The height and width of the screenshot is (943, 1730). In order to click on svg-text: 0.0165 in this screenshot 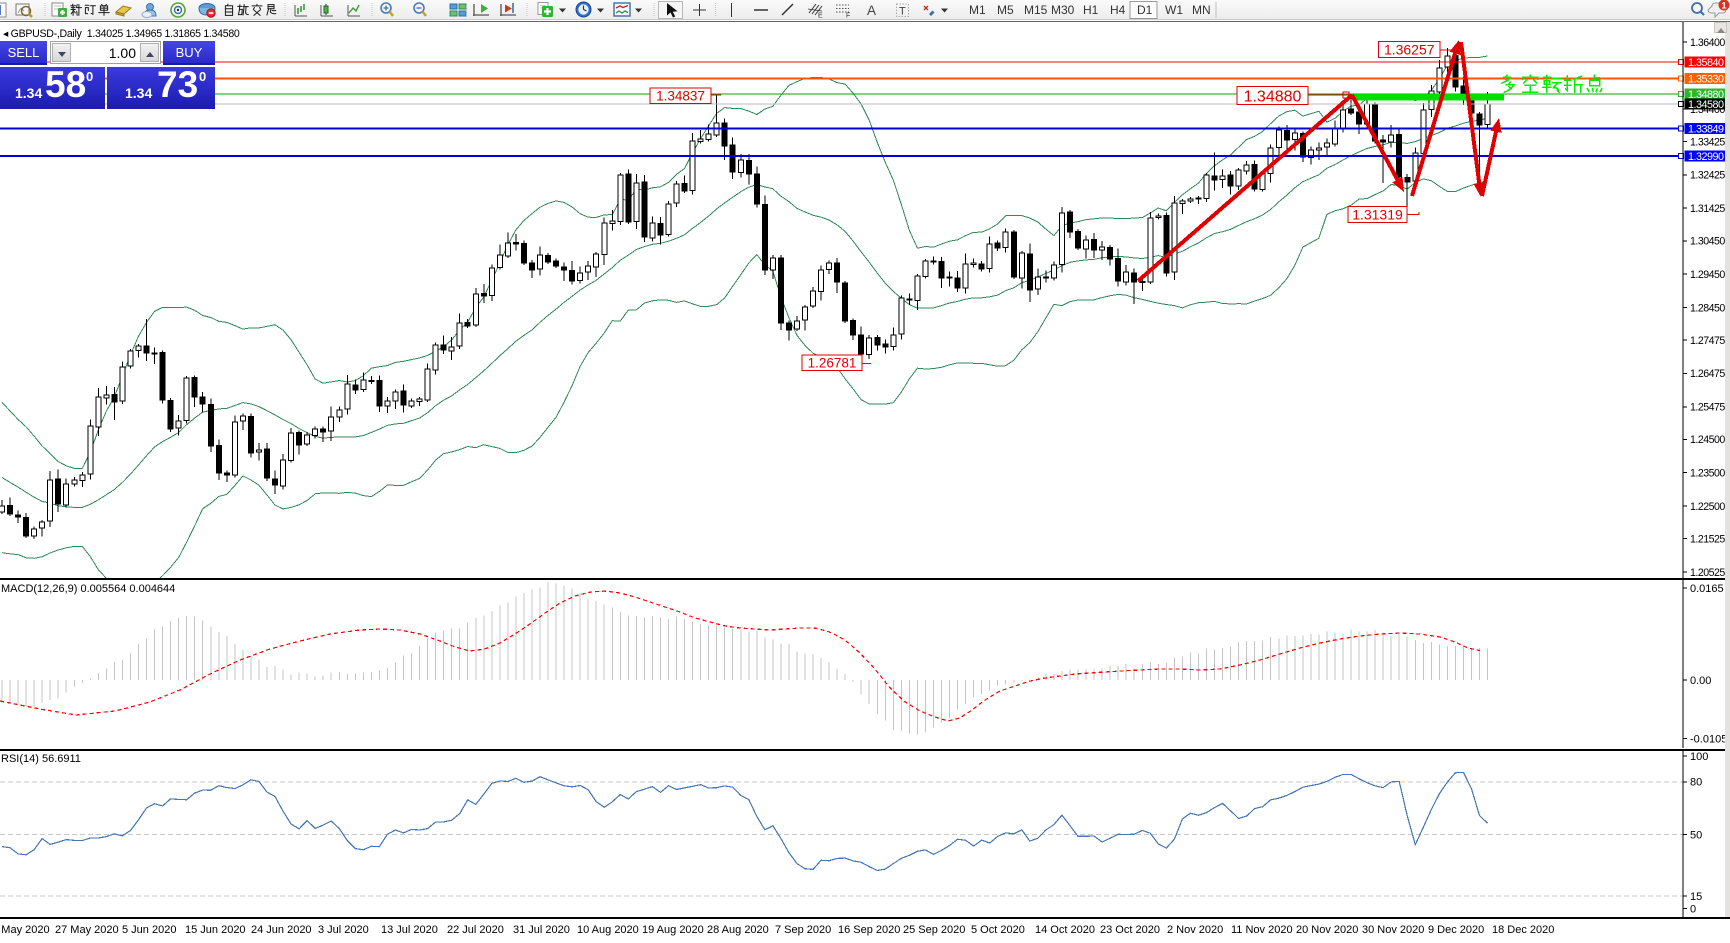, I will do `click(1707, 589)`.